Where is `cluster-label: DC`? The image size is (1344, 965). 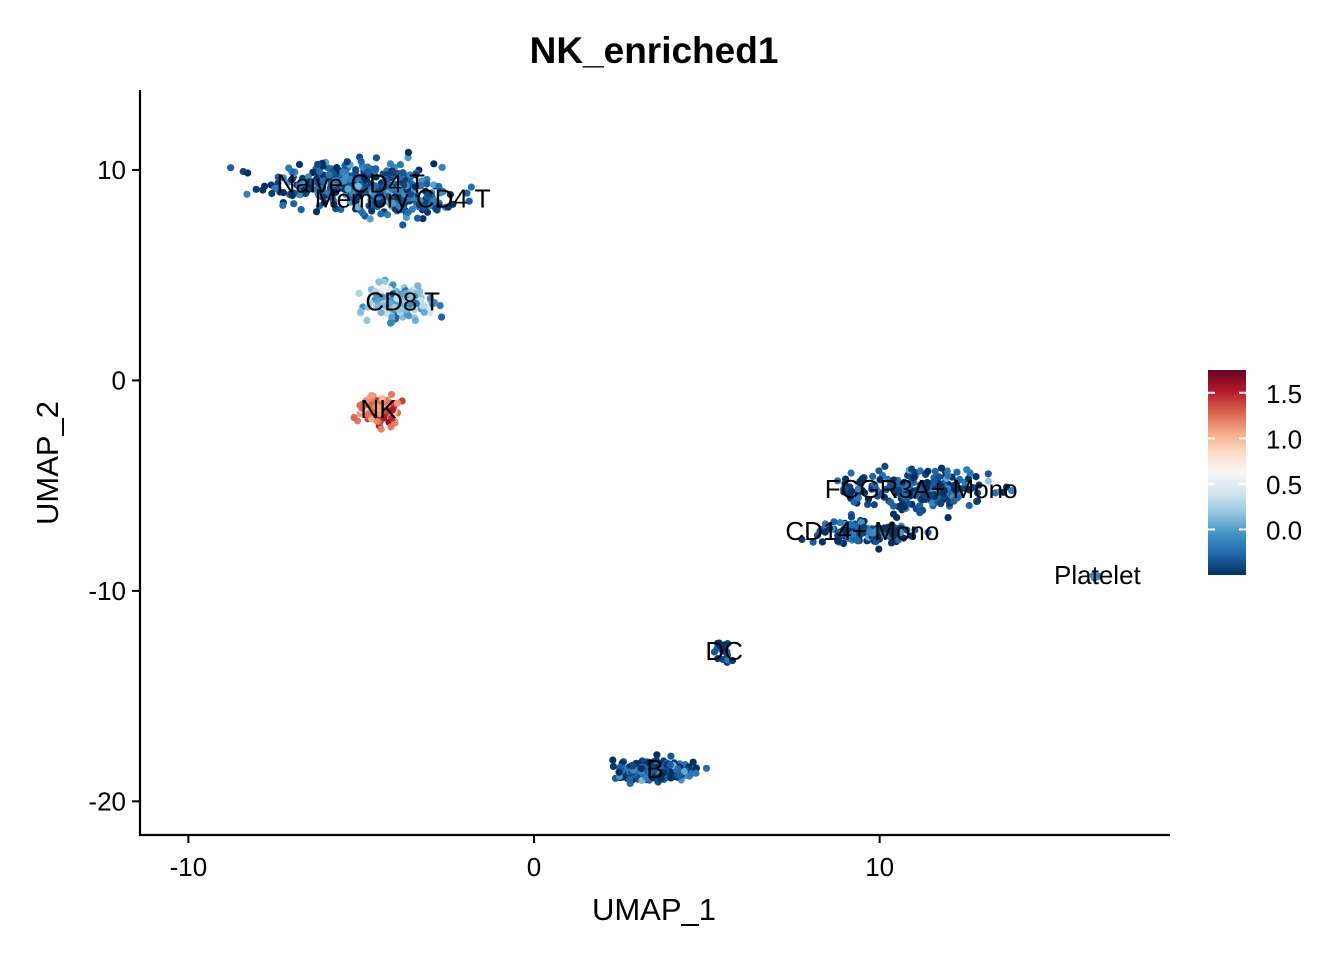
cluster-label: DC is located at coordinates (724, 651).